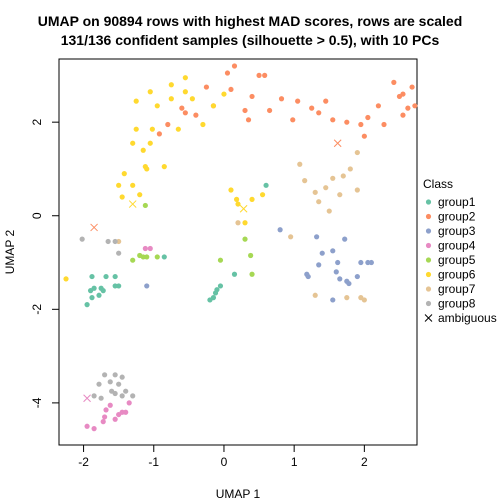 This screenshot has width=504, height=504. I want to click on legend-item-group5: group5, so click(450, 260).